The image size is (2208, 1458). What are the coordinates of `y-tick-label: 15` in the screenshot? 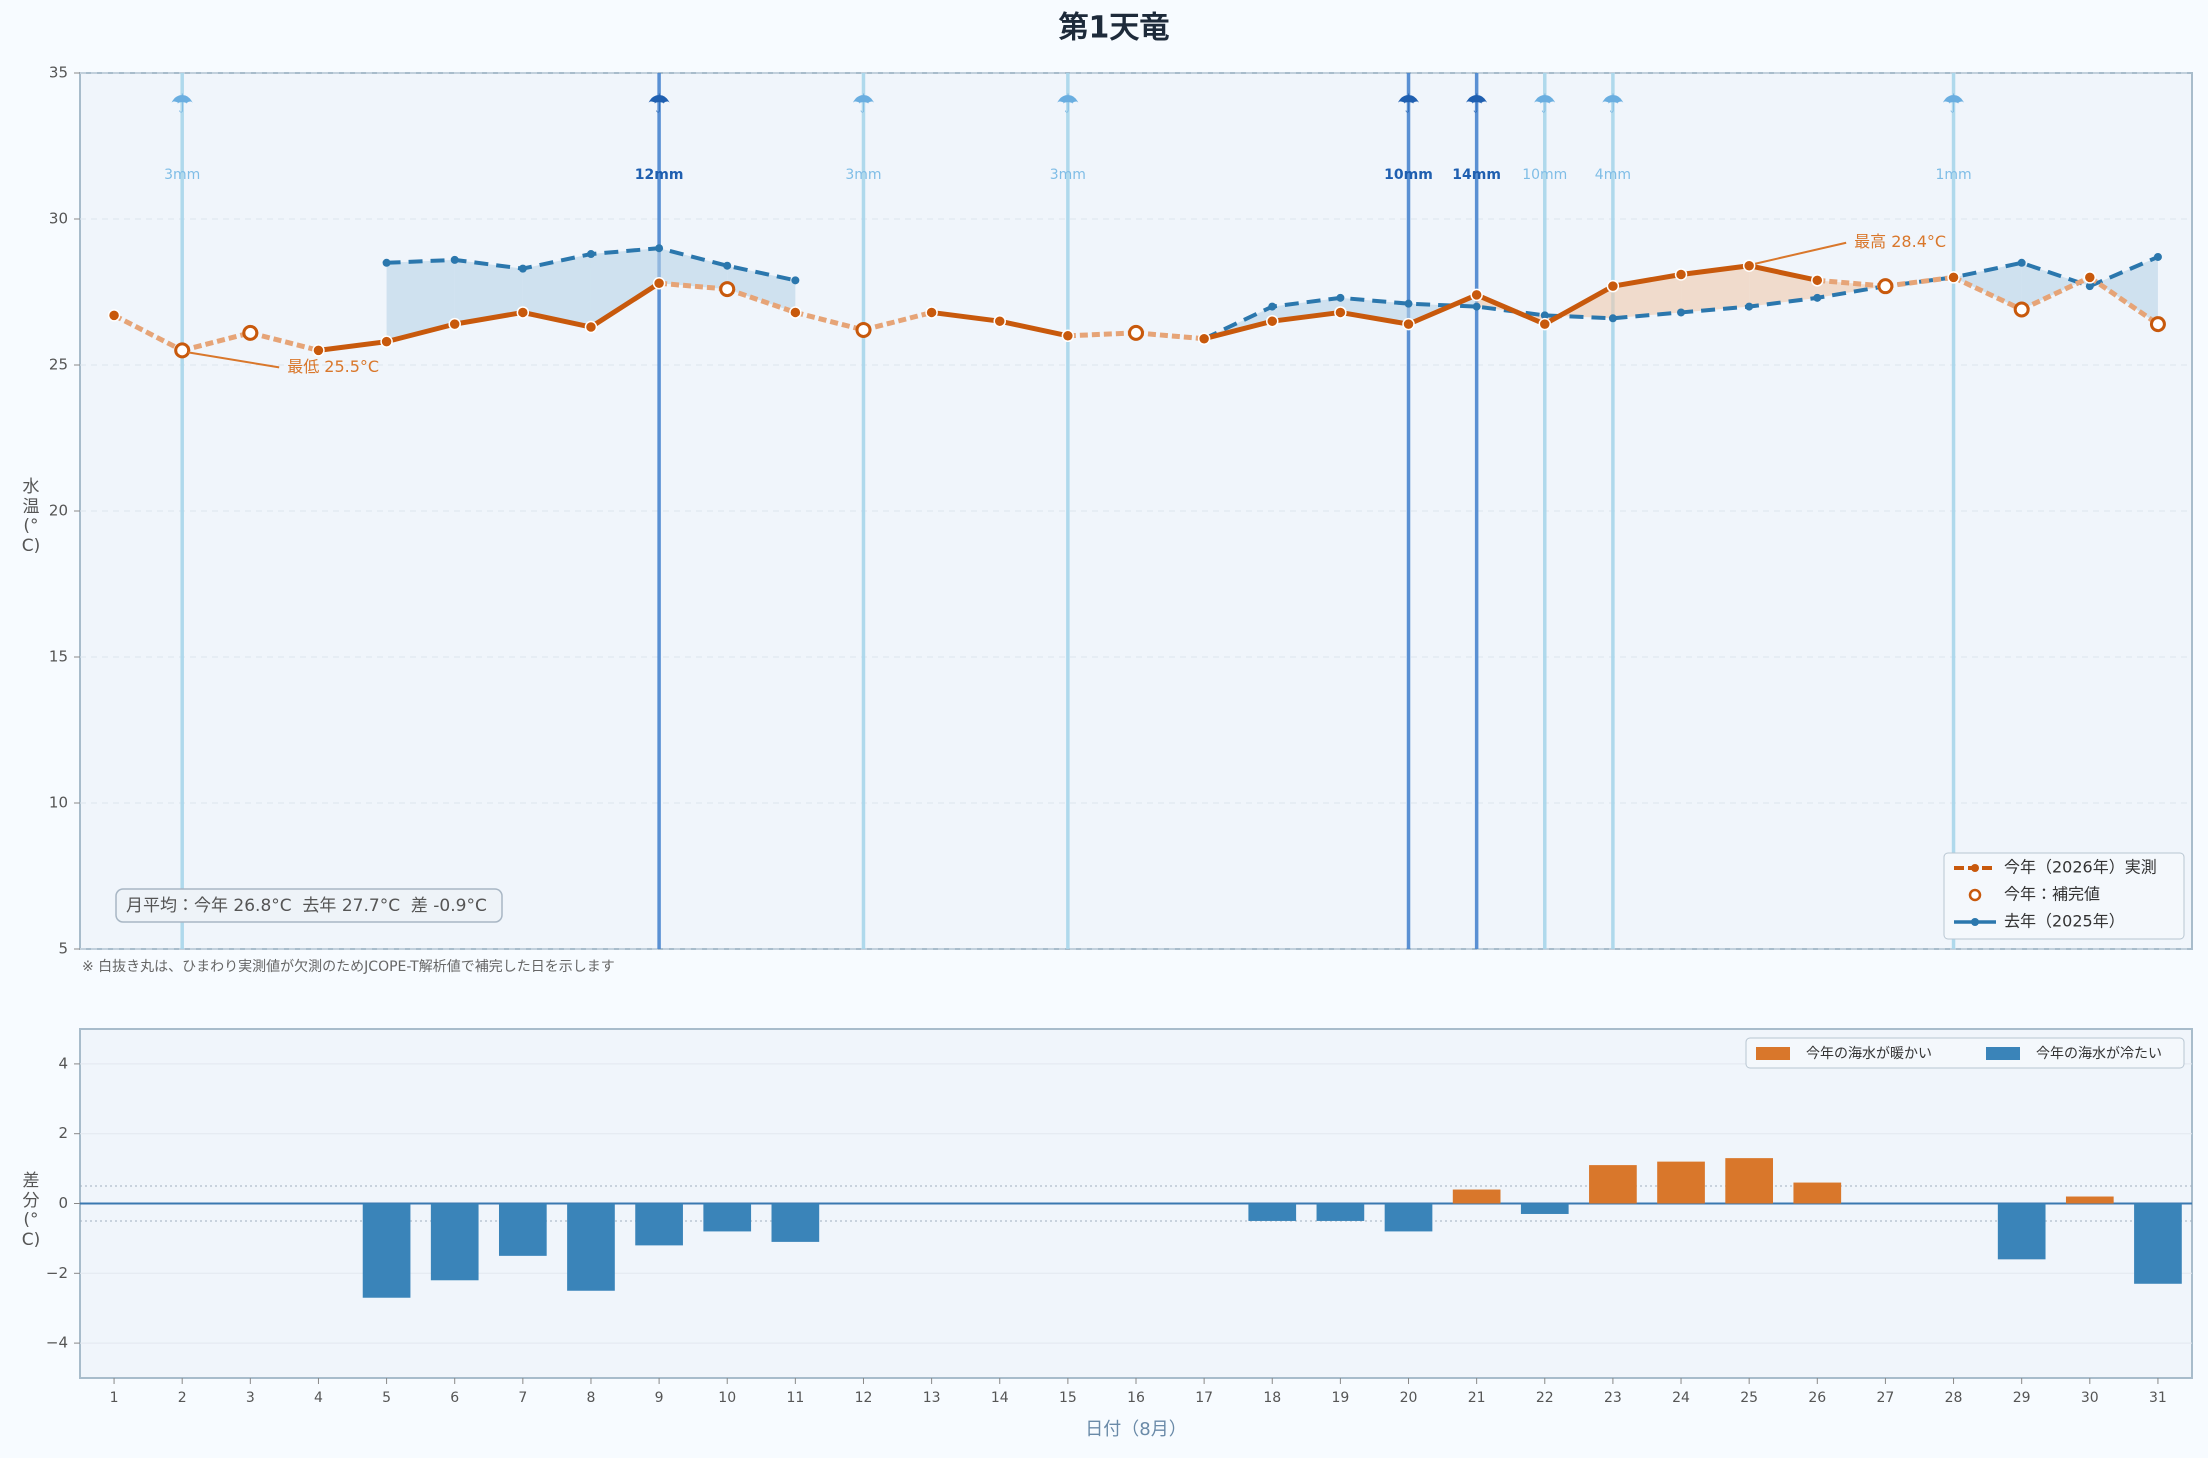 It's located at (58, 657).